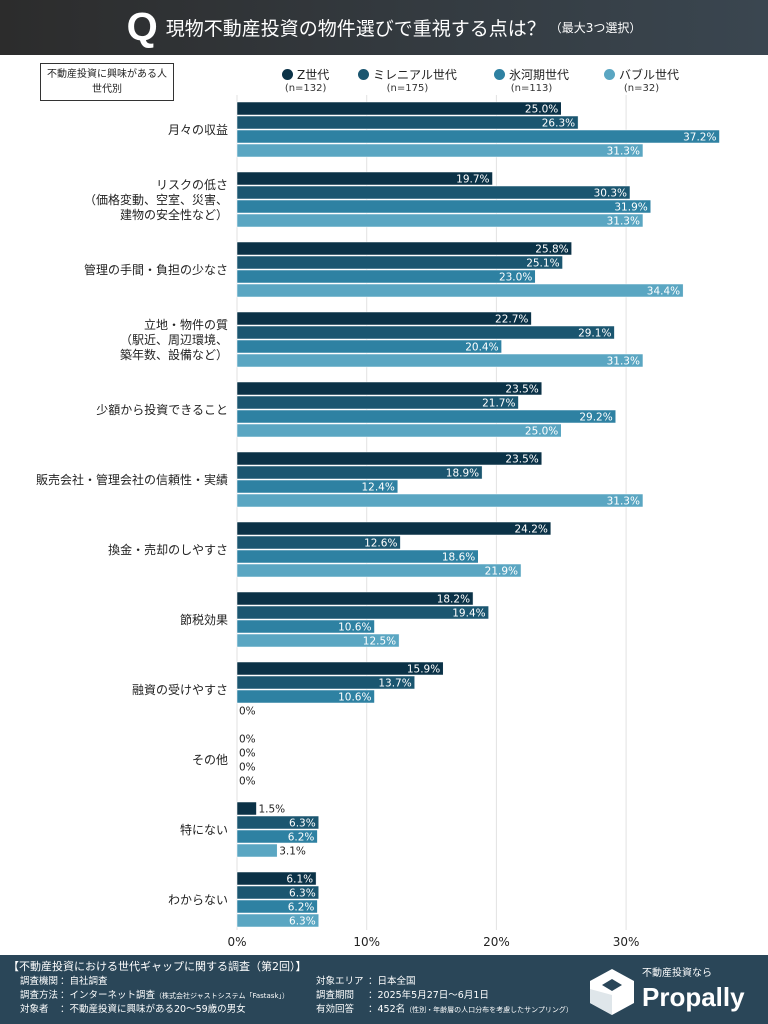 Image resolution: width=768 pixels, height=1024 pixels. What do you see at coordinates (174, 340) in the screenshot?
I see `category-label: 立地・物件の質 （駅近、周辺環境、 築年数、設備など）` at bounding box center [174, 340].